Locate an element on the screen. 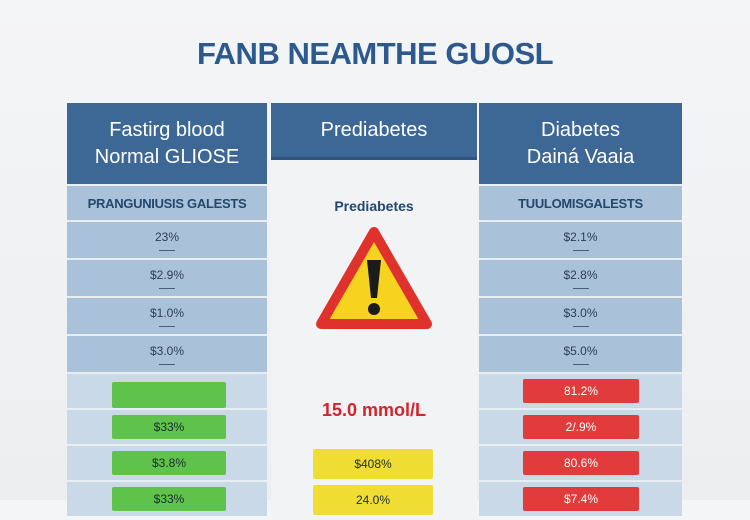 The image size is (750, 520). row-value: $2.9% is located at coordinates (167, 274).